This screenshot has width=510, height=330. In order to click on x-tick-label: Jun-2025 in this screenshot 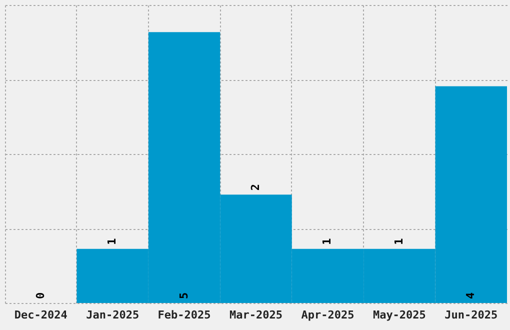, I will do `click(471, 315)`.